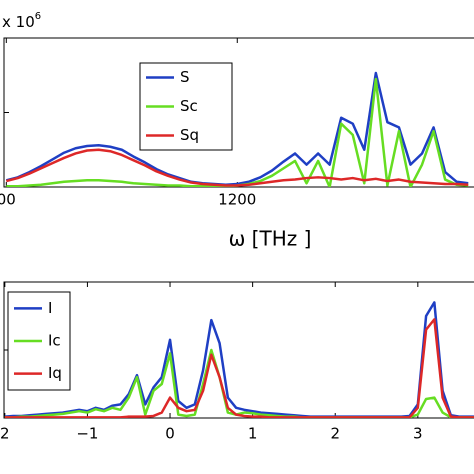 The height and width of the screenshot is (474, 474). I want to click on legend-label: Sq, so click(189, 135).